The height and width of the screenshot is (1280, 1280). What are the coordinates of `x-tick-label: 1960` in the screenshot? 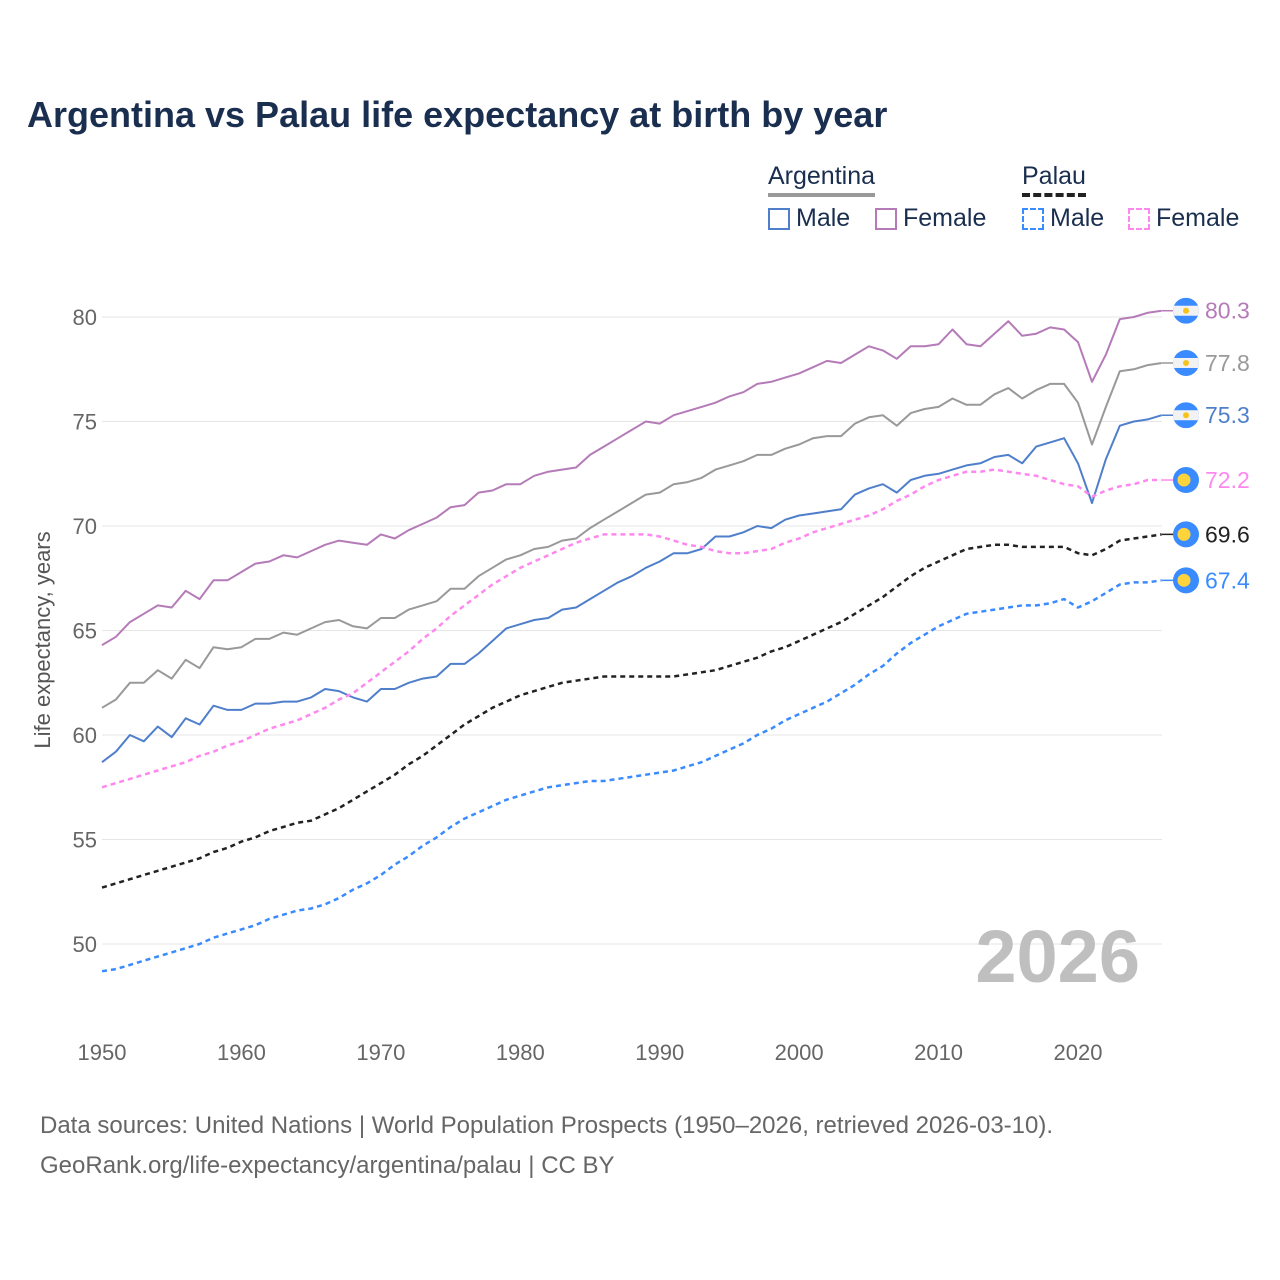 It's located at (241, 1052).